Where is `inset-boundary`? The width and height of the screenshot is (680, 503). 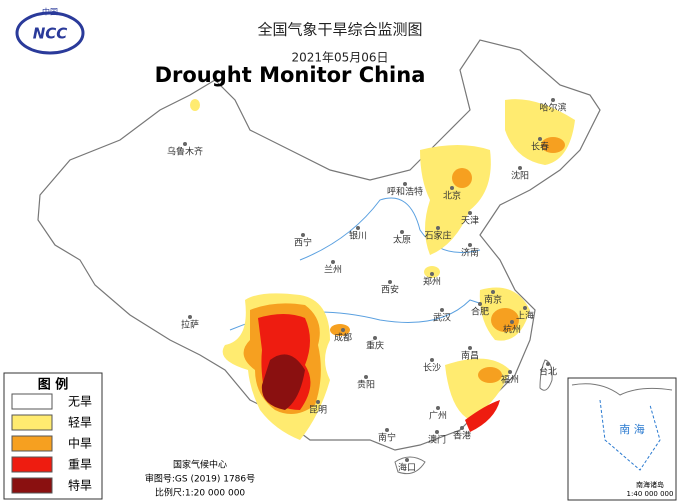
inset-boundary is located at coordinates (630, 435).